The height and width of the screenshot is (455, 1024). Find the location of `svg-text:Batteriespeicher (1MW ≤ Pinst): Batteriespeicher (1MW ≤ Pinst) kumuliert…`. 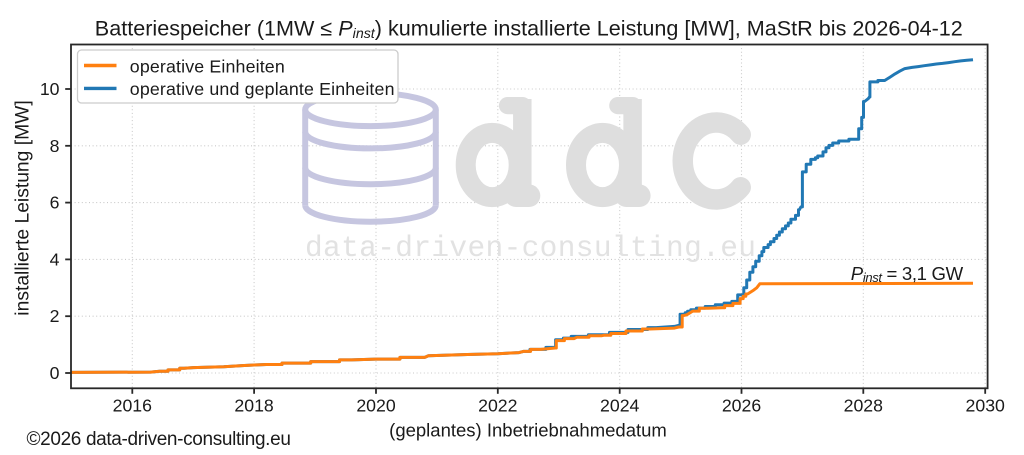

svg-text:Batteriespeicher (1MW ≤ Pinst): Batteriespeicher (1MW ≤ Pinst) kumuliert… is located at coordinates (529, 28).